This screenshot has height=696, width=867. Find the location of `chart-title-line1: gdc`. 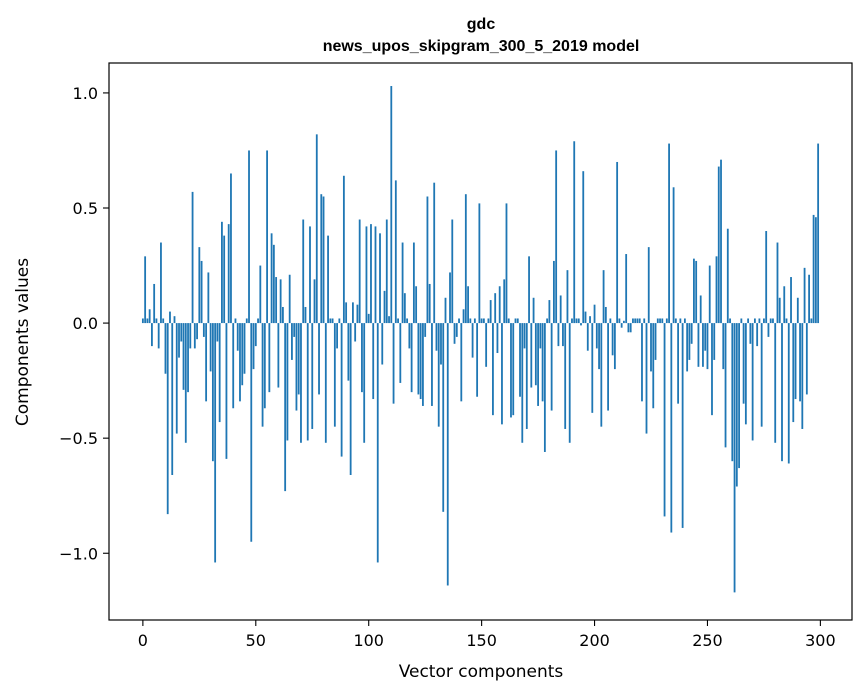

chart-title-line1: gdc is located at coordinates (481, 24).